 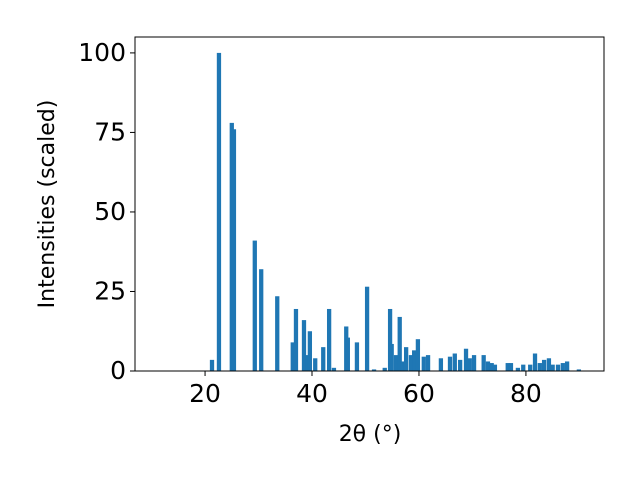 I want to click on x-tick-label: 60, so click(x=419, y=393).